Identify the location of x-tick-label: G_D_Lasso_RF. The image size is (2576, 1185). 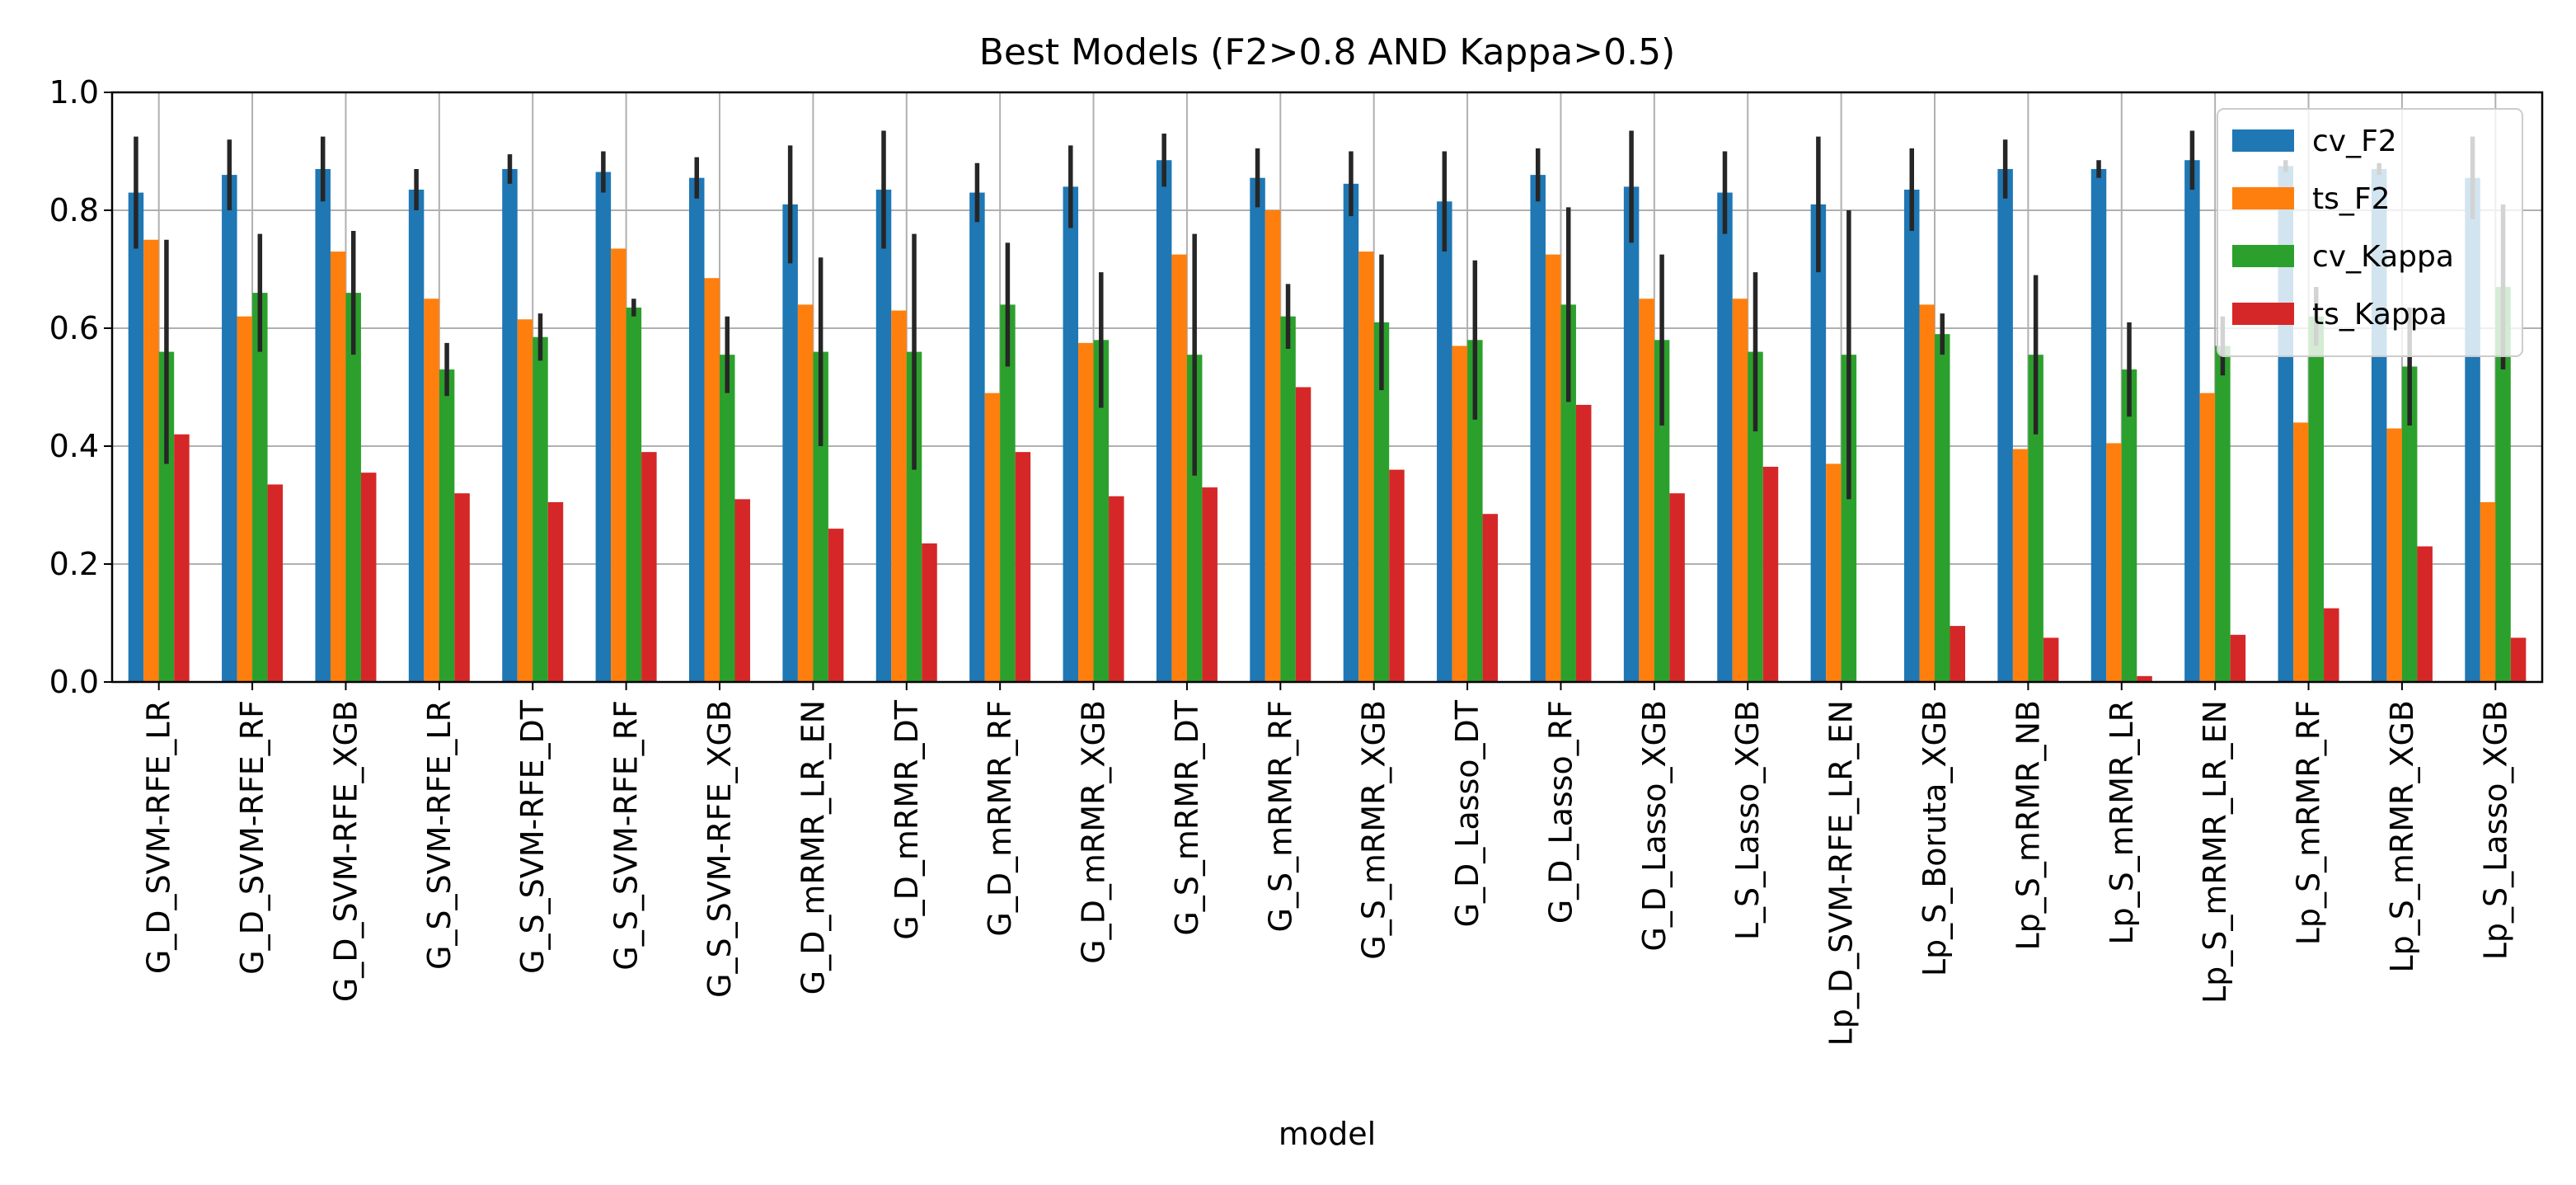
(1561, 812).